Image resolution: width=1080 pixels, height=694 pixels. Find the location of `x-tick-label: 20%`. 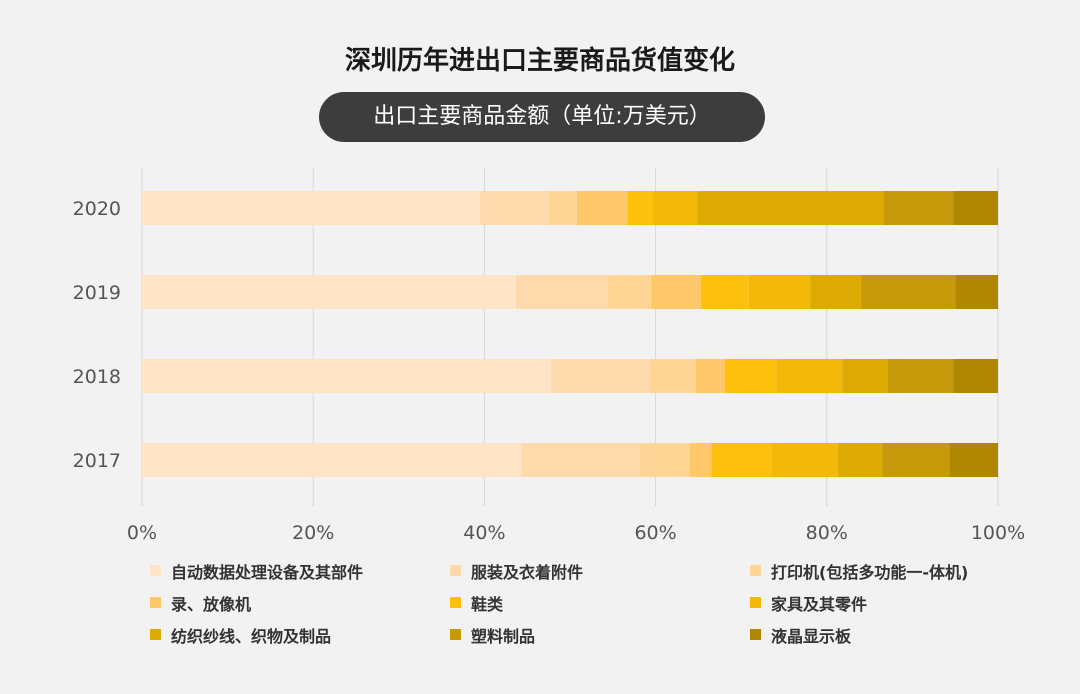

x-tick-label: 20% is located at coordinates (313, 533).